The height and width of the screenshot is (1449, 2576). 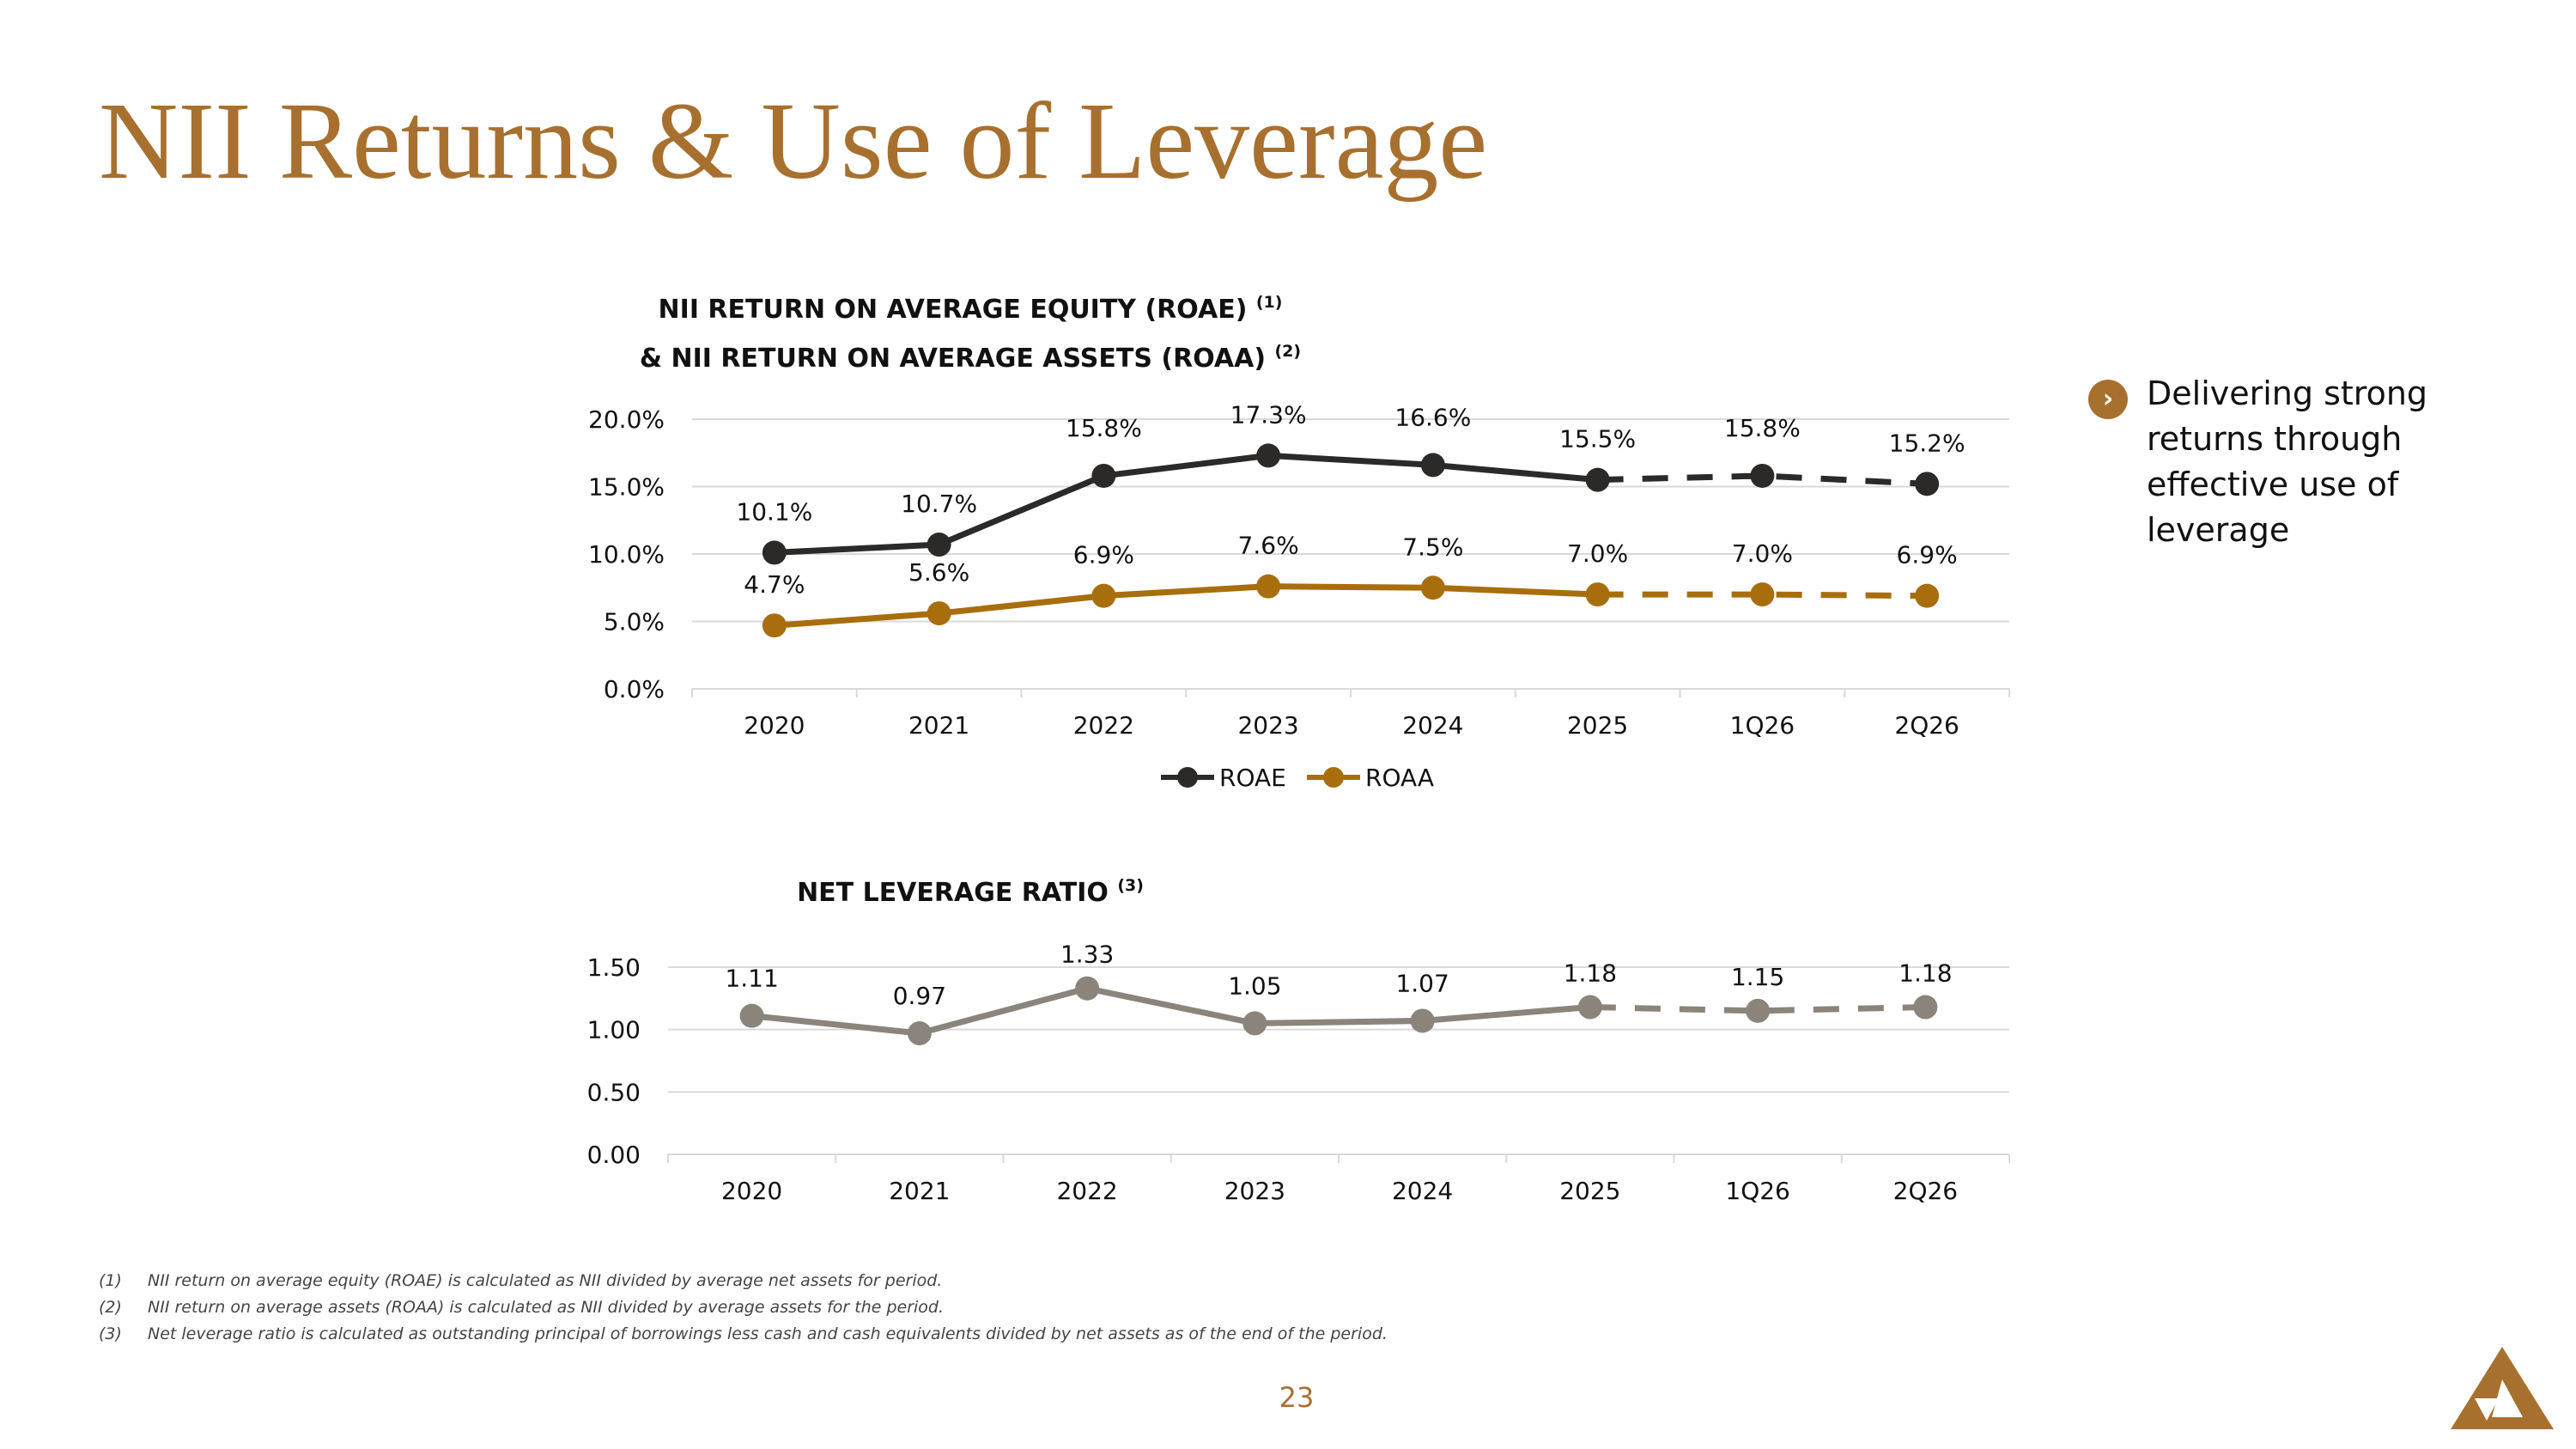 What do you see at coordinates (1269, 302) in the screenshot?
I see `footnote-ref-1: (1)` at bounding box center [1269, 302].